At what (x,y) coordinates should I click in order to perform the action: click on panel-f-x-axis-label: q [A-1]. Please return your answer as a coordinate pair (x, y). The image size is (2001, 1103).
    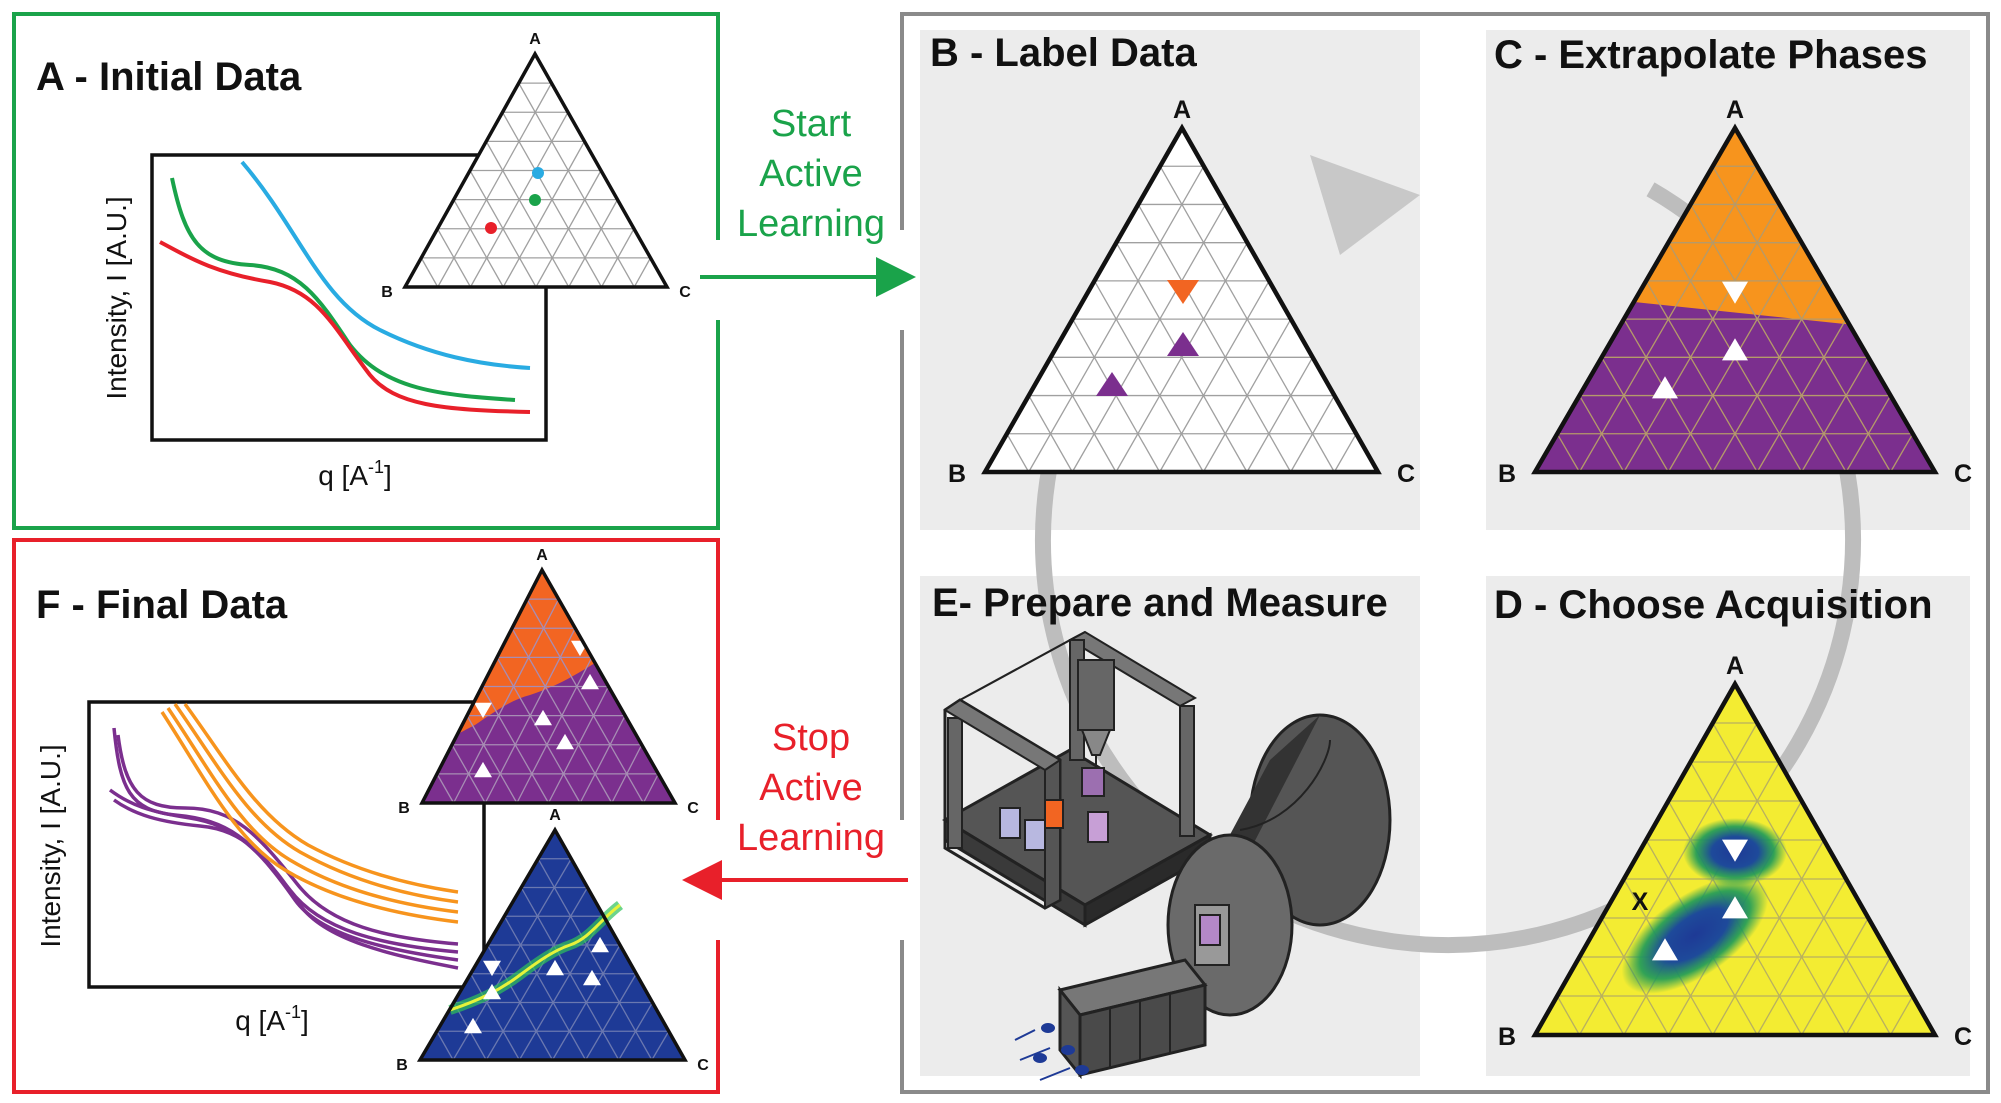
    Looking at the image, I should click on (272, 1019).